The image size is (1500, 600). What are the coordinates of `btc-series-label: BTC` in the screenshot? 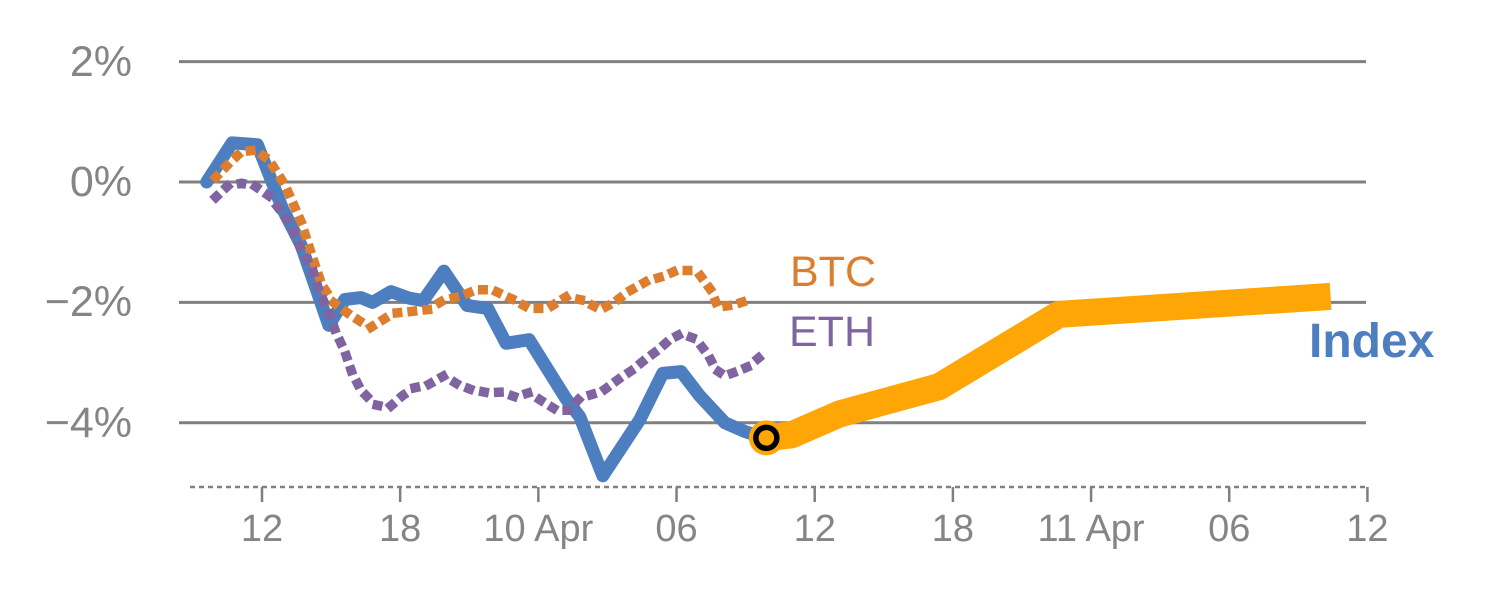 It's located at (833, 272).